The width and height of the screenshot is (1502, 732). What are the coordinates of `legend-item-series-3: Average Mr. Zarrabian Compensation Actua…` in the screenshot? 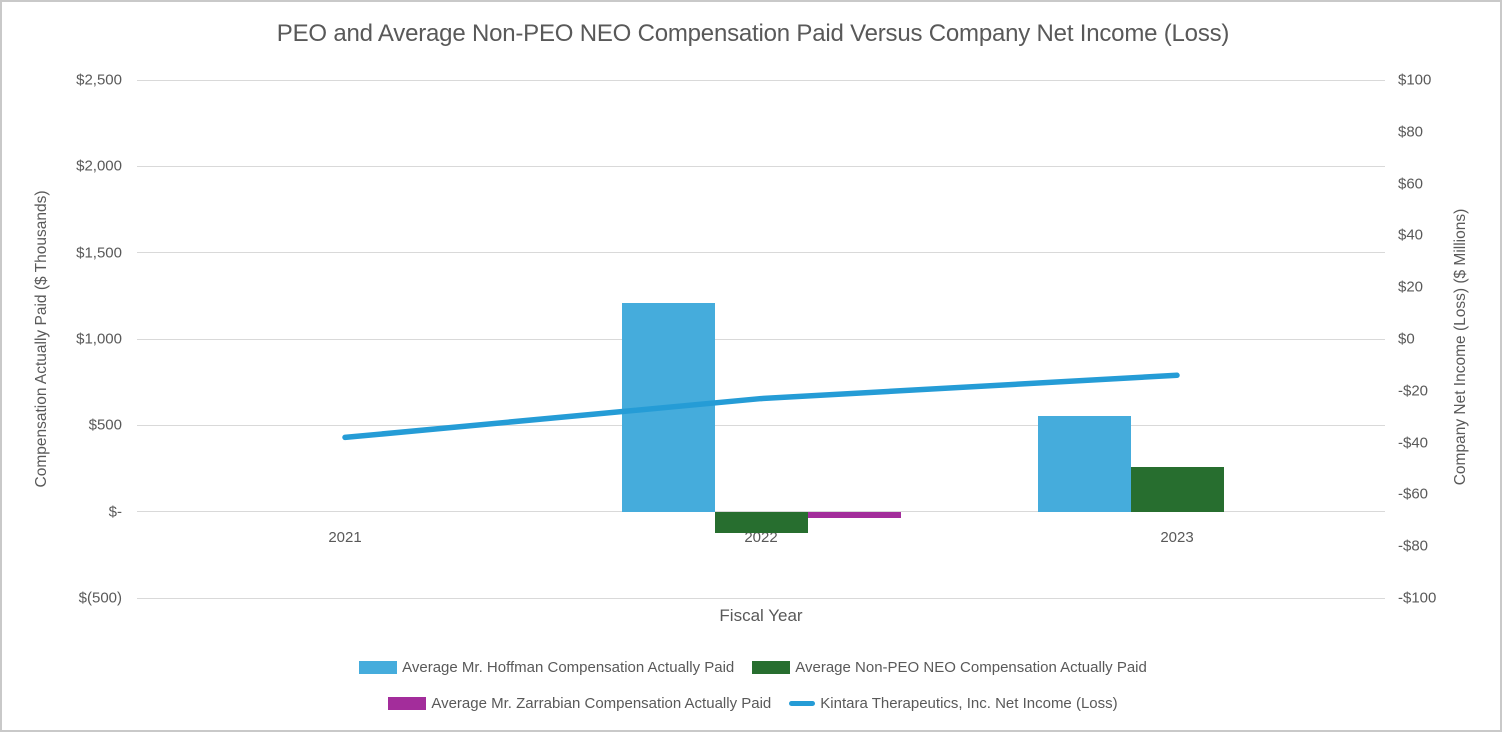 It's located at (579, 703).